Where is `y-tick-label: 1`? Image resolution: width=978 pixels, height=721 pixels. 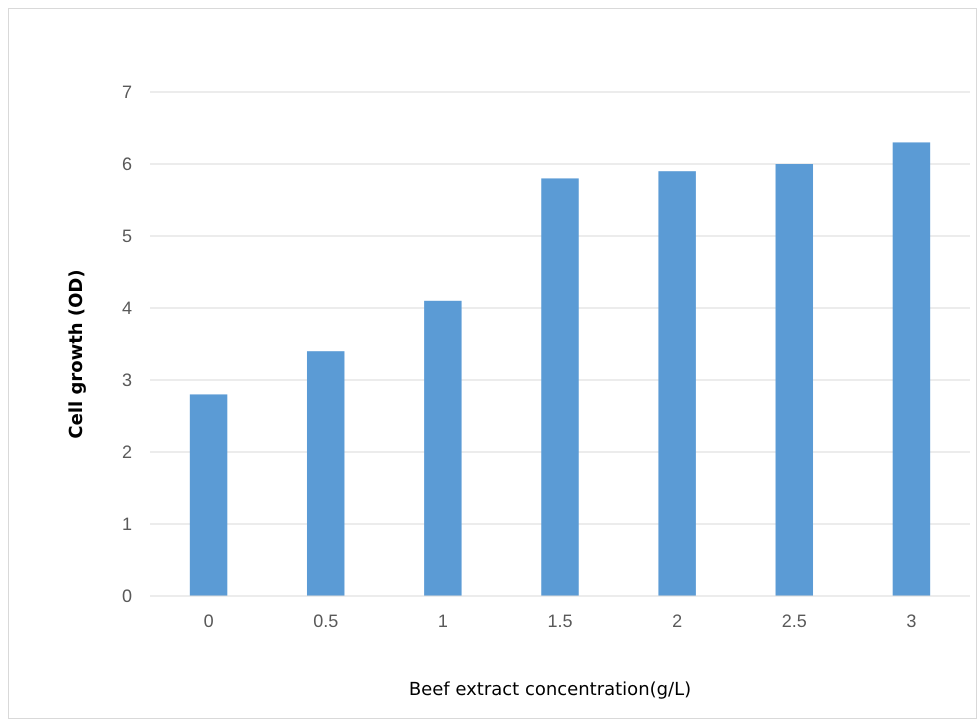 y-tick-label: 1 is located at coordinates (127, 524).